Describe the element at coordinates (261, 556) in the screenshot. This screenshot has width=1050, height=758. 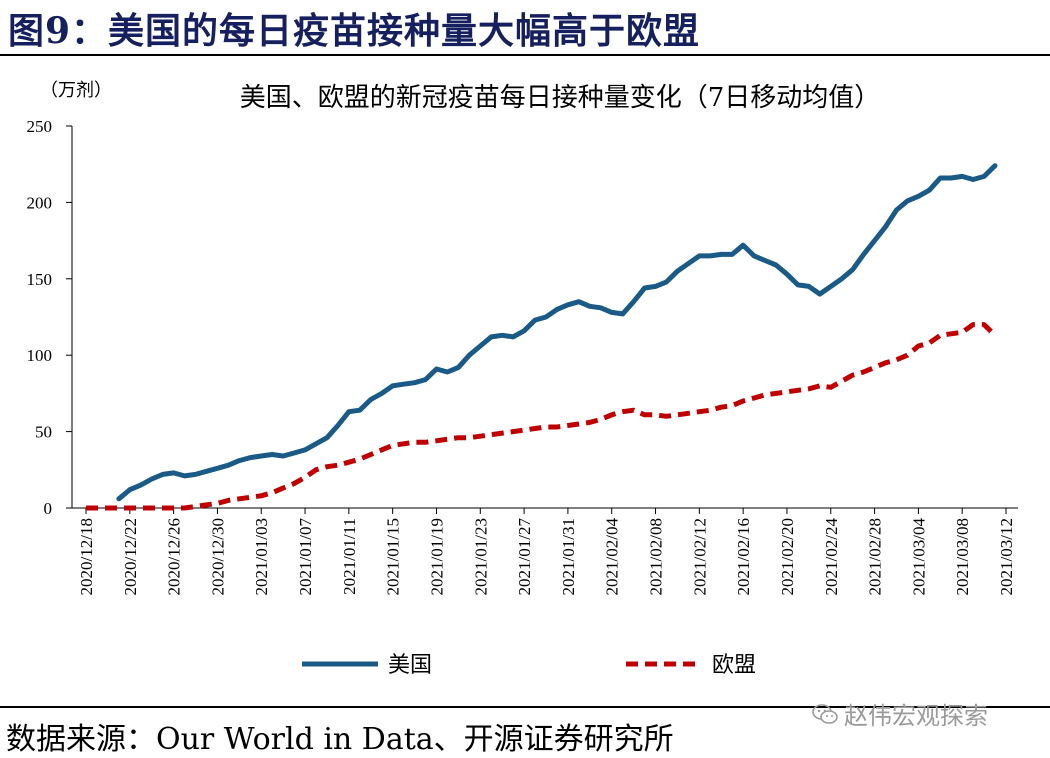
I see `x-tick-label-2021/01/03: 2021/01/03` at that location.